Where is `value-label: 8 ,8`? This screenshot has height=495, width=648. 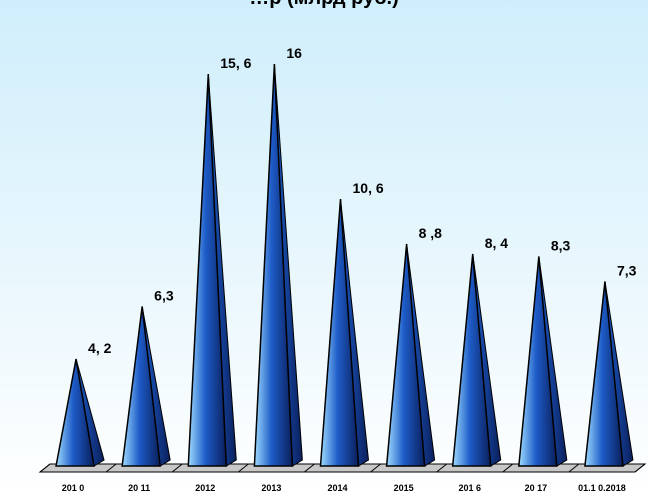
value-label: 8 ,8 is located at coordinates (431, 233).